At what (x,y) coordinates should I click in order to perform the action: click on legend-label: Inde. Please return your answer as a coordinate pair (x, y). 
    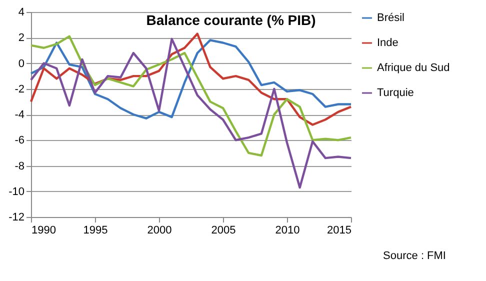
    Looking at the image, I should click on (387, 43).